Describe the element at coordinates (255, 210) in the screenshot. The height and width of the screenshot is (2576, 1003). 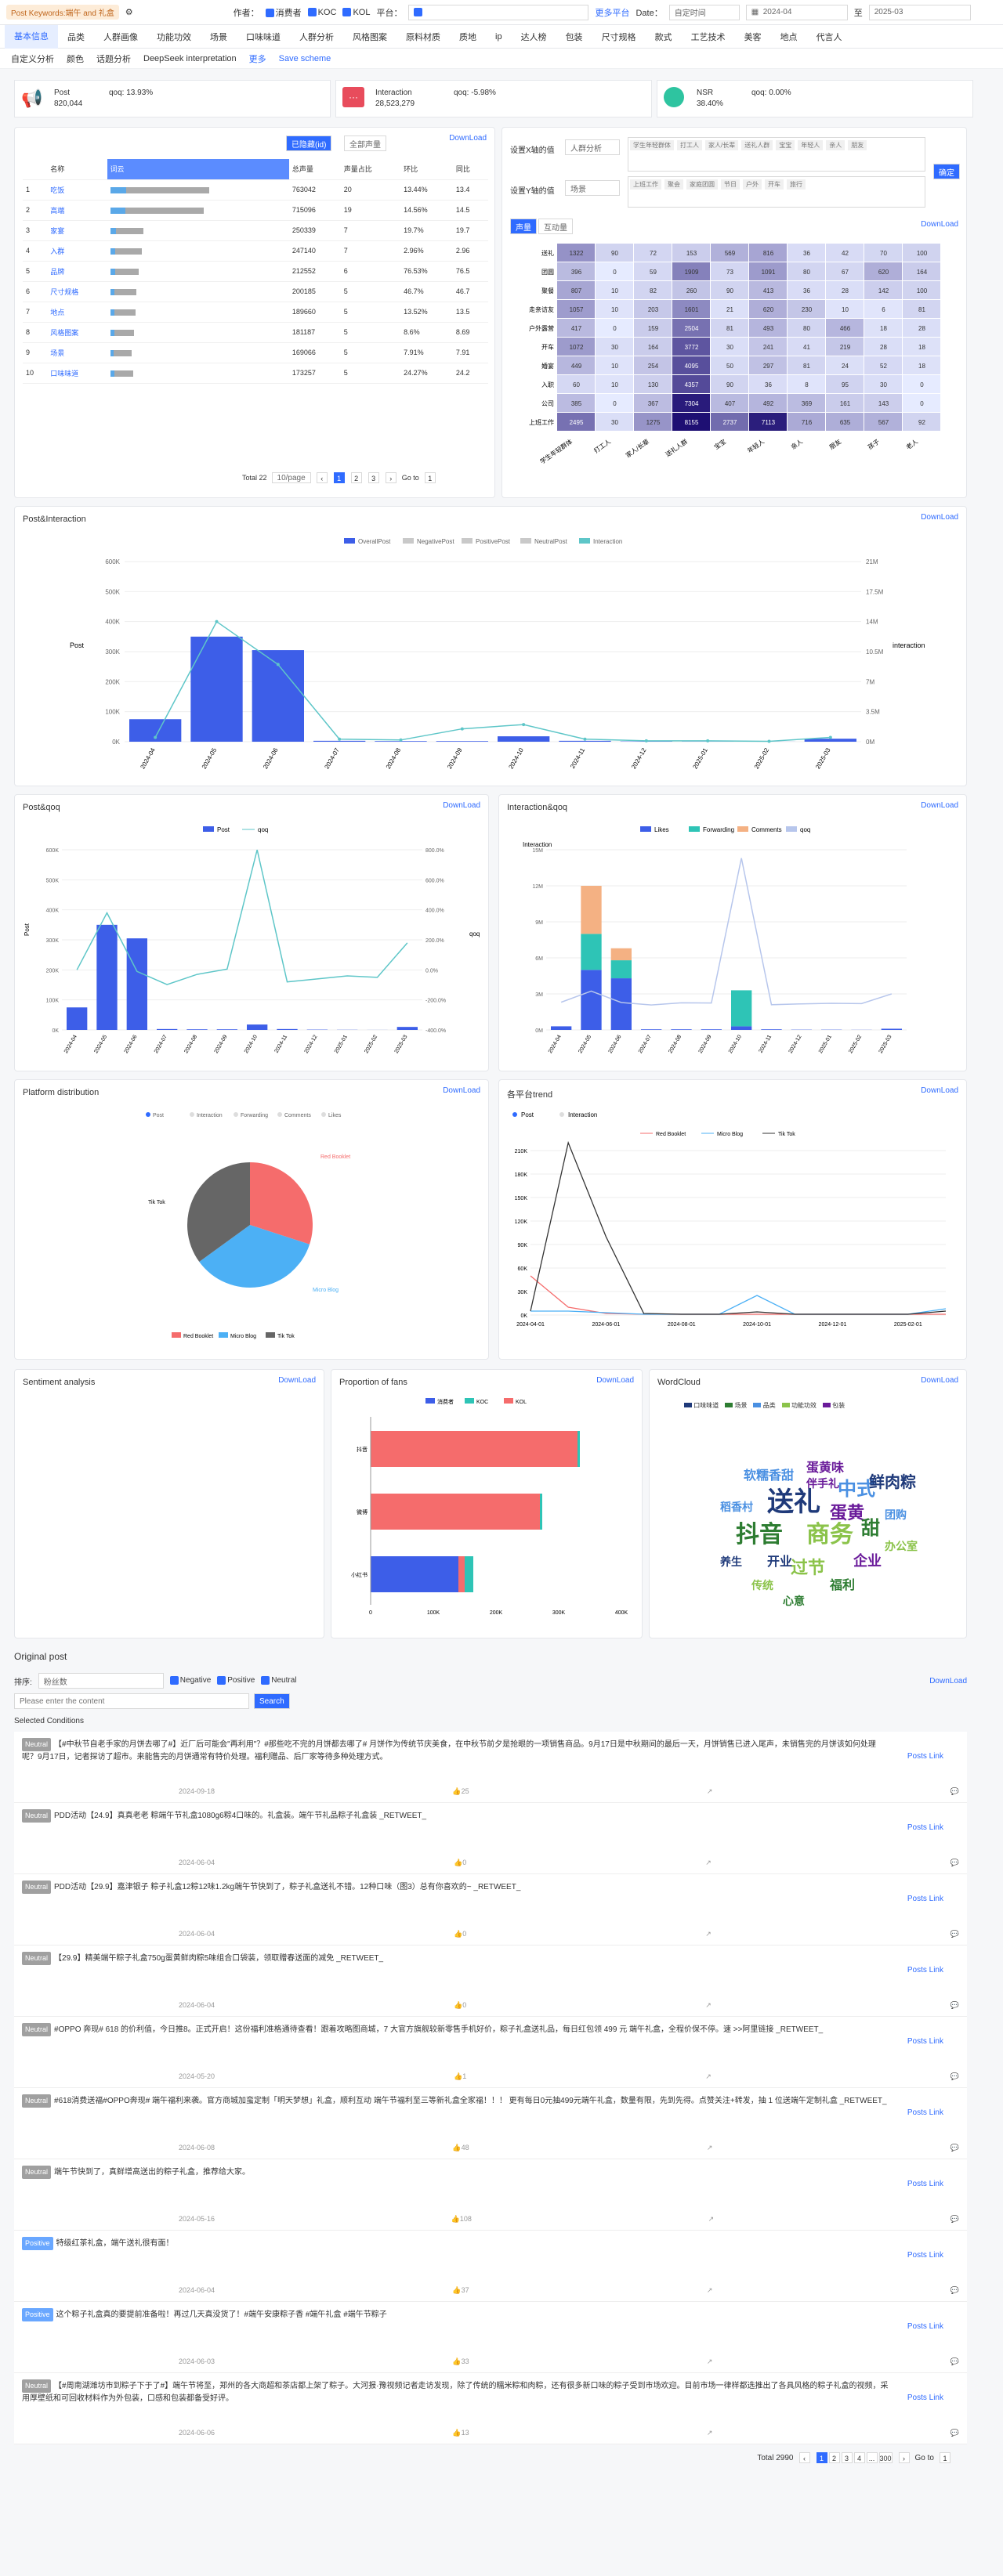
I see `table-row: 2 高端 715096 19 14.56% 14.5` at that location.